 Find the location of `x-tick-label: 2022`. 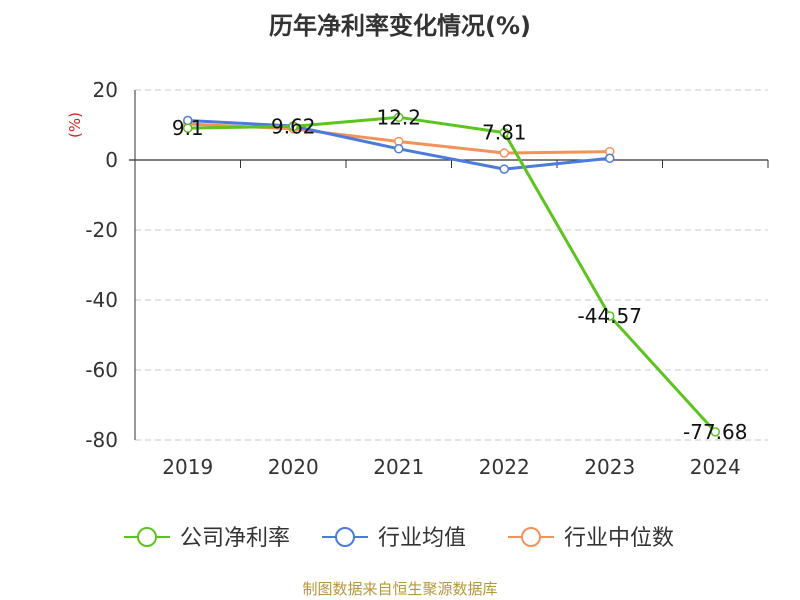

x-tick-label: 2022 is located at coordinates (504, 467).